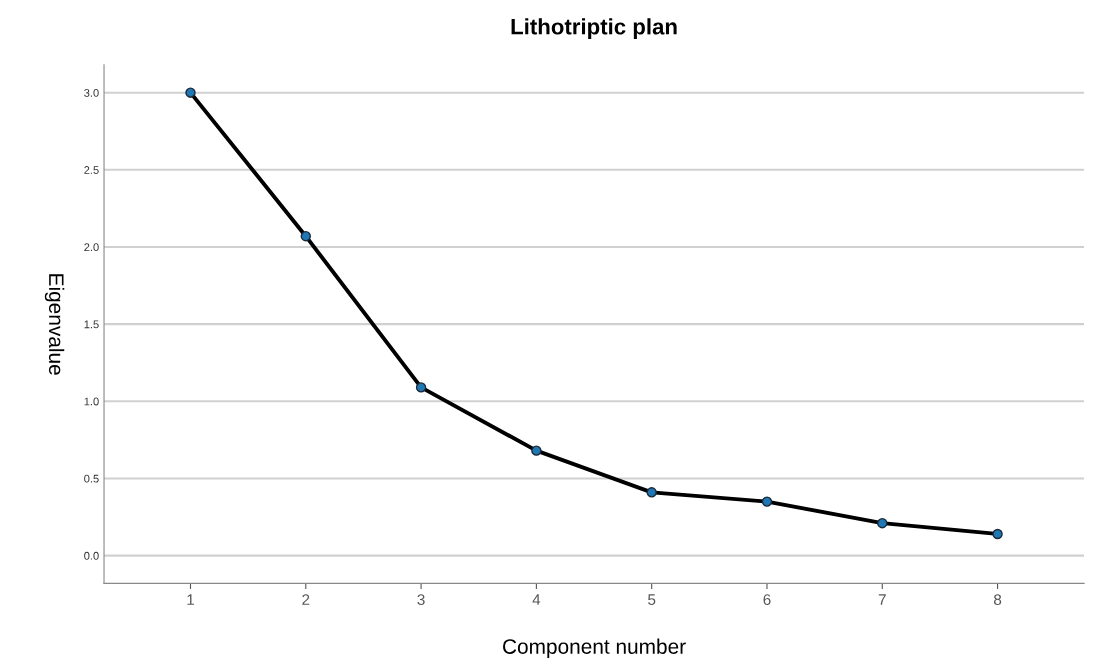  I want to click on x-tick-label: 2, so click(306, 599).